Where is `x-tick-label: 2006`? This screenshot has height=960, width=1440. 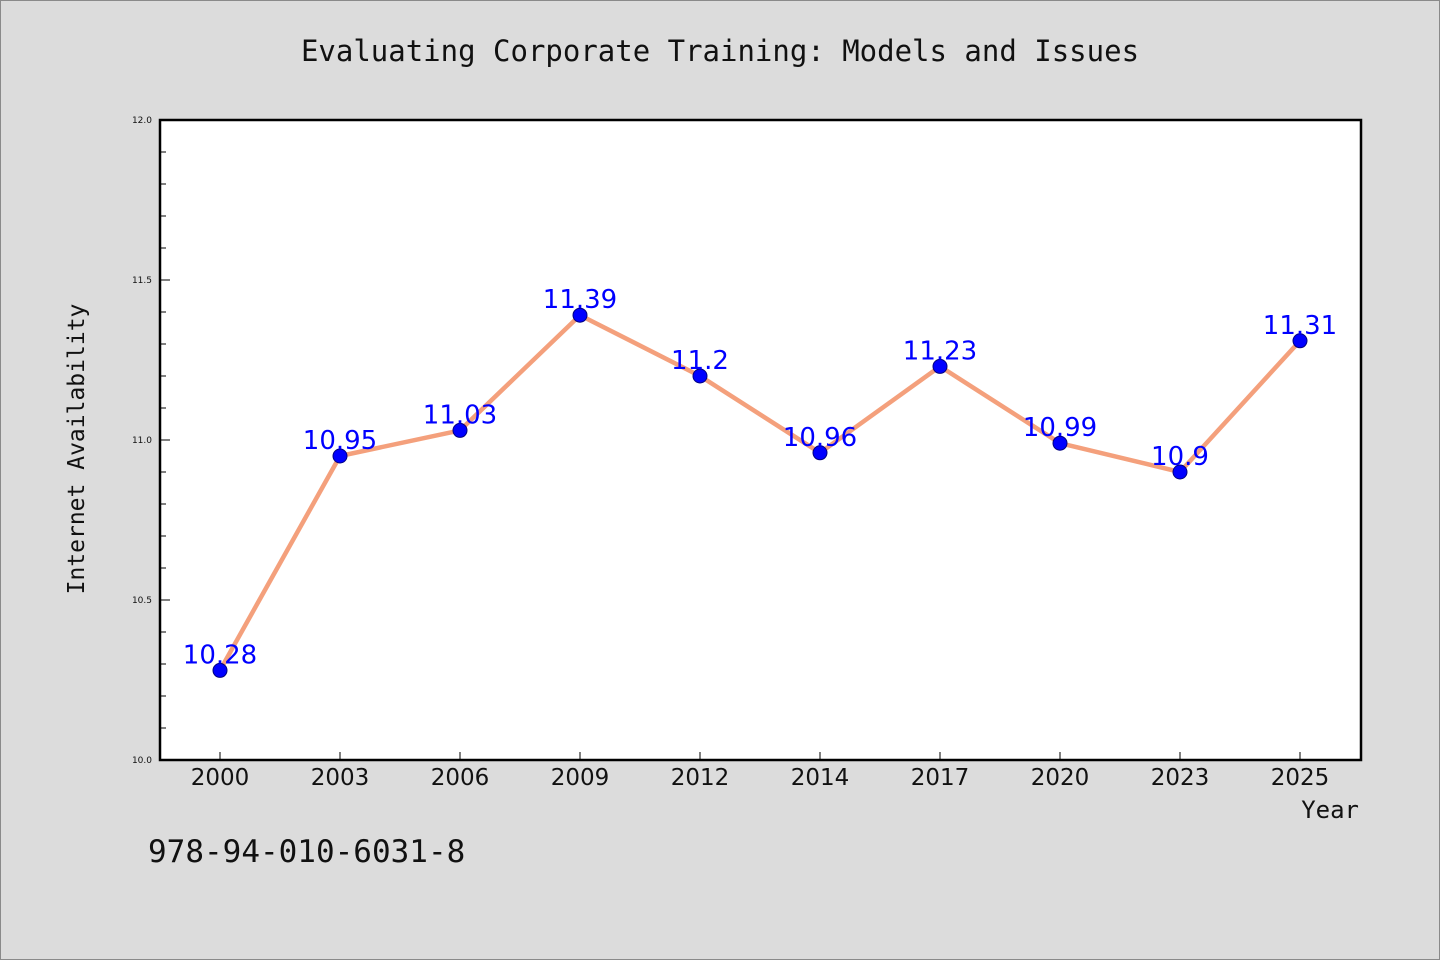
x-tick-label: 2006 is located at coordinates (460, 778).